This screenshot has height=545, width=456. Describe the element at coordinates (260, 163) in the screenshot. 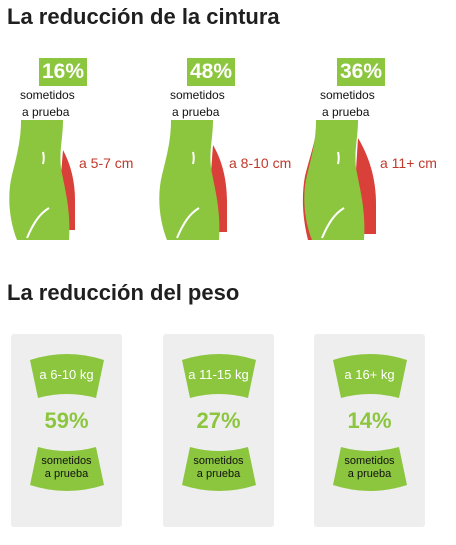

I see `waist-range-label: a 8-10 cm` at that location.